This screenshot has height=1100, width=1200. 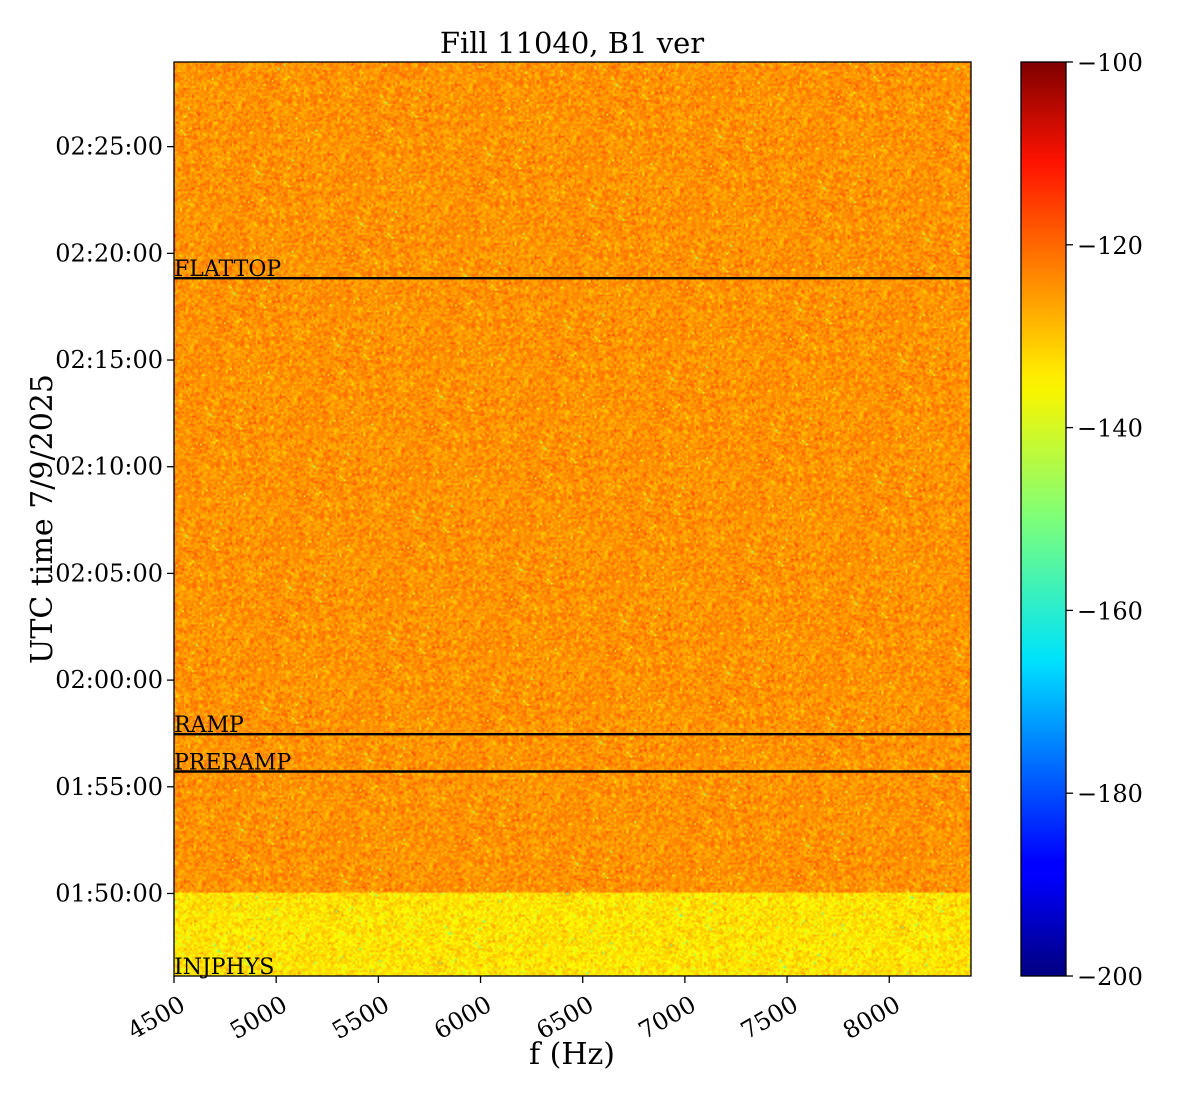 I want to click on phase-label-preramp: PRERAMP, so click(x=232, y=763).